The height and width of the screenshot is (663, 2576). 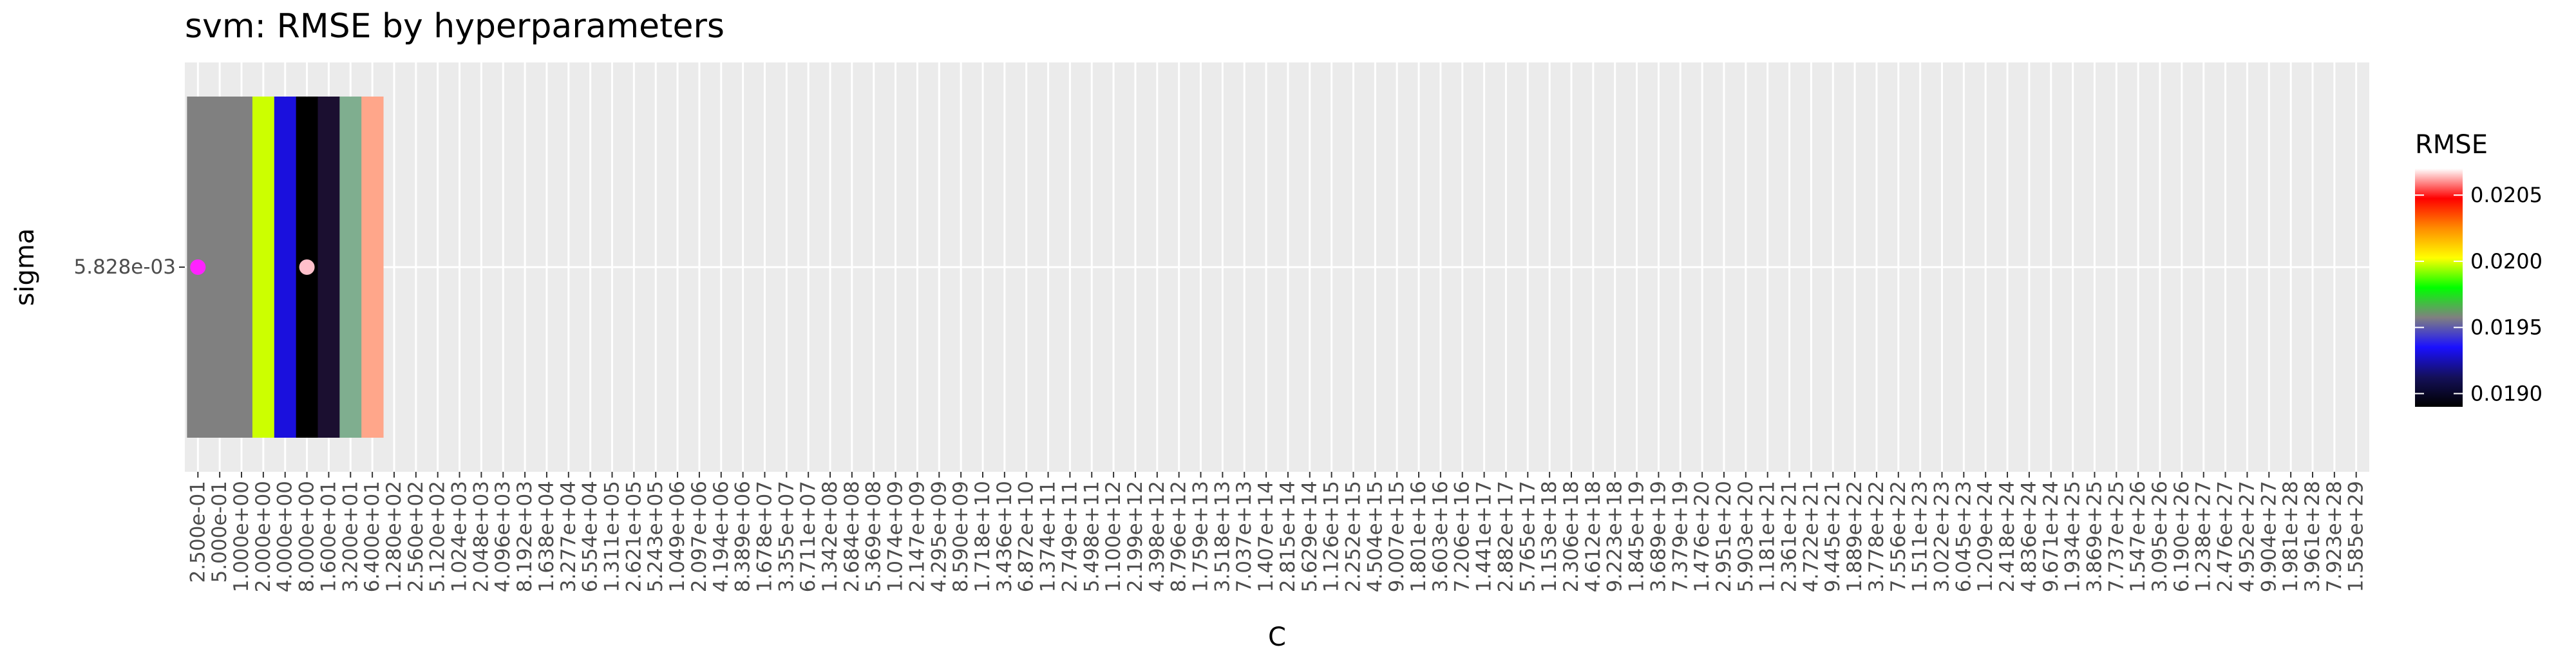 I want to click on x-tick-label: 4.722e+21, so click(x=1811, y=536).